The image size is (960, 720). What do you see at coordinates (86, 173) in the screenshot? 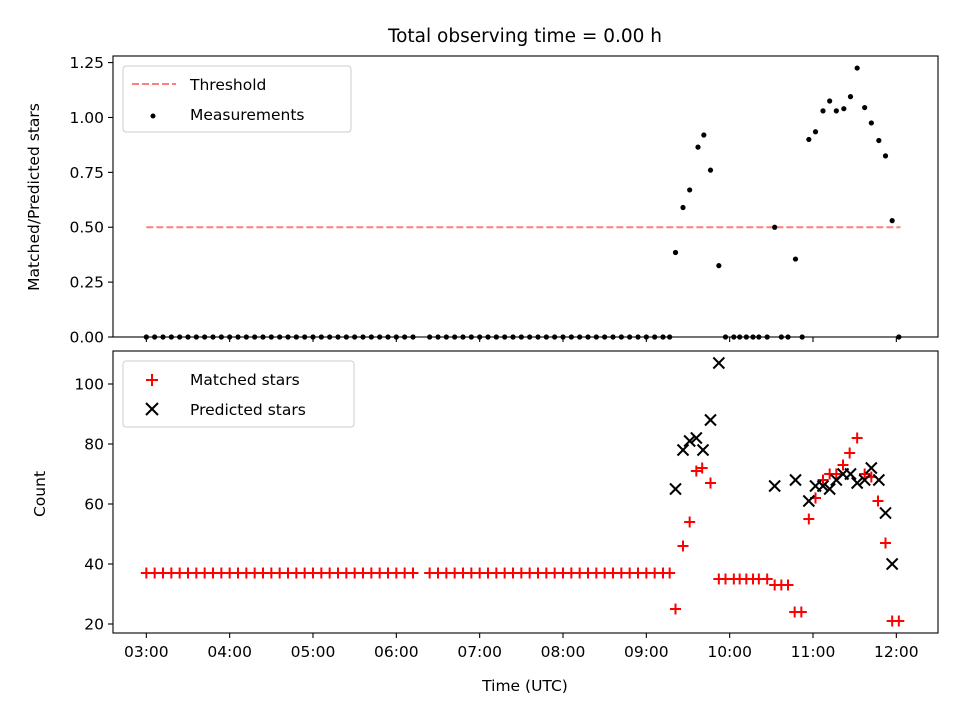
I see `y-tick-label: 0.75` at bounding box center [86, 173].